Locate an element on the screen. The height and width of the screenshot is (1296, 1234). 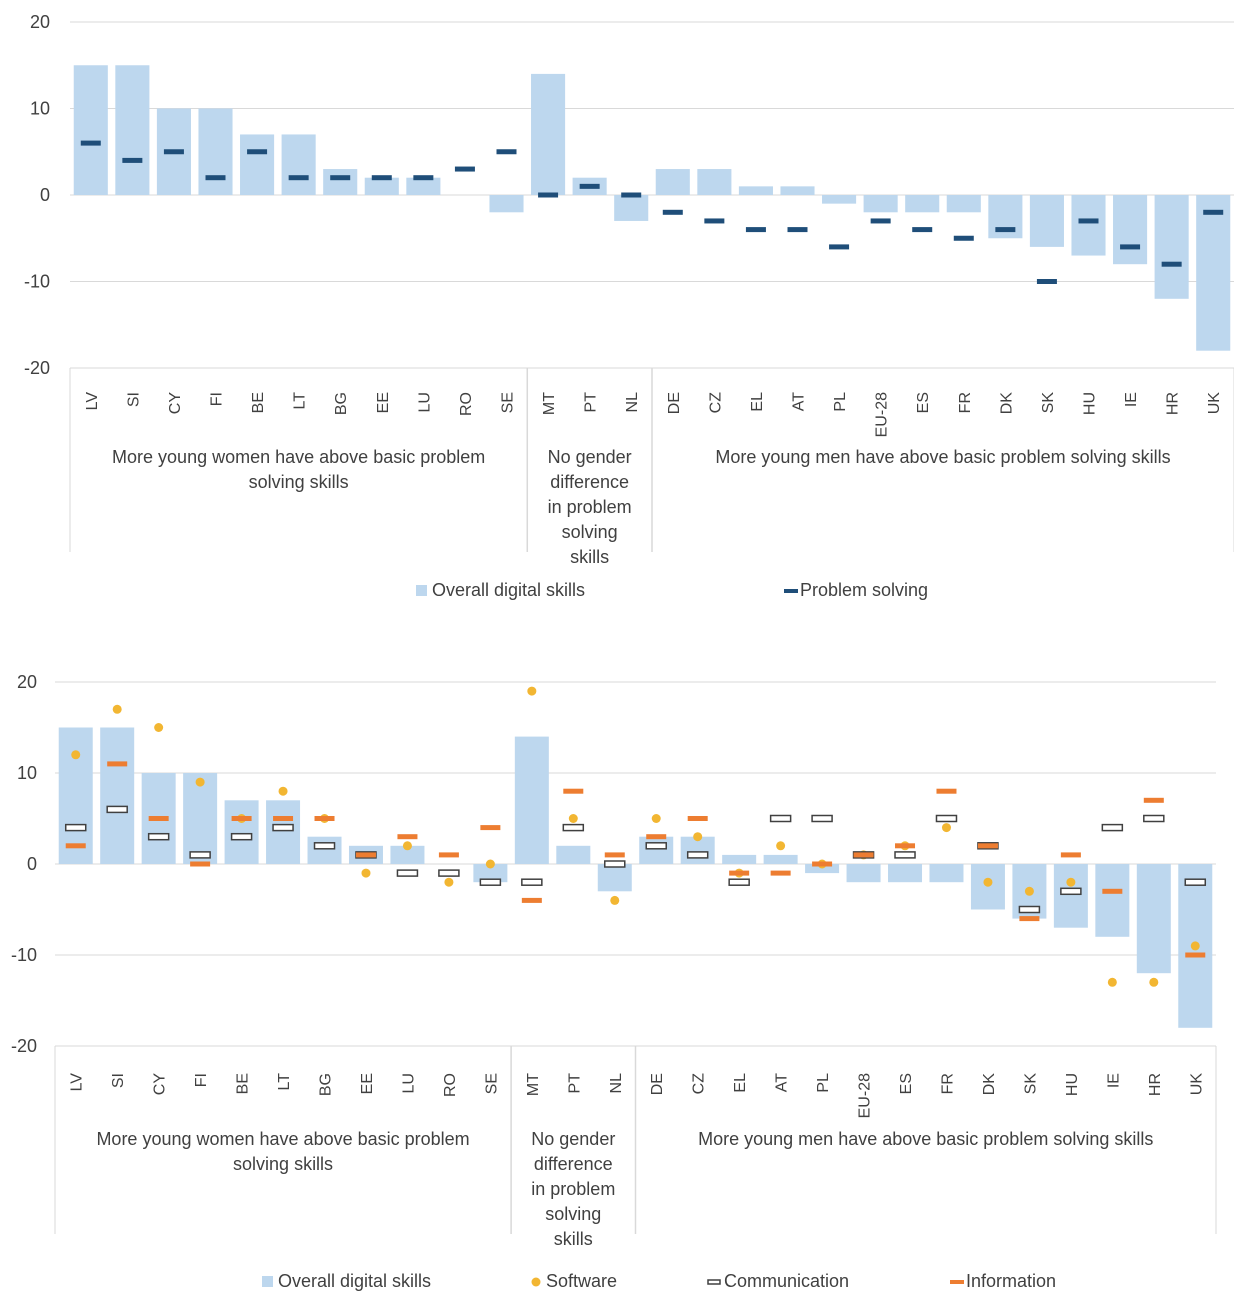
y-tick-label: 10 is located at coordinates (27, 773).